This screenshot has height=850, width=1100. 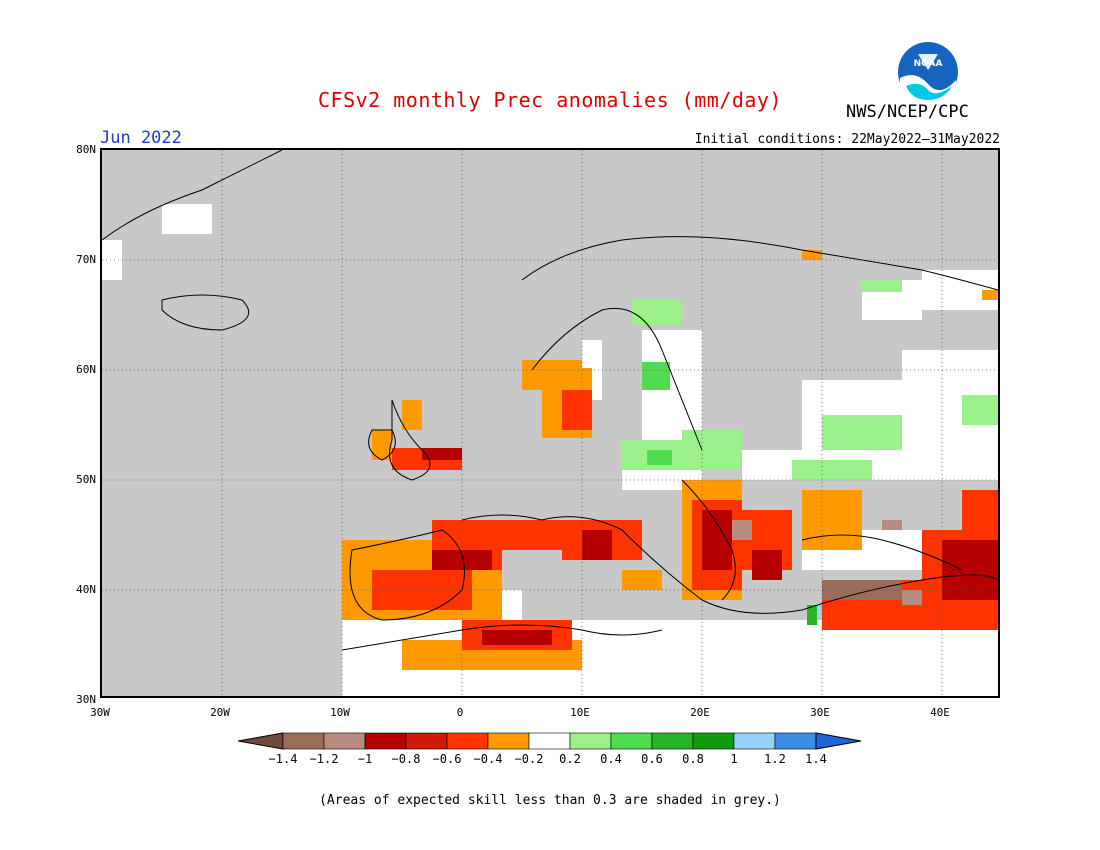 I want to click on colorbar-tick-label: 0.2, so click(x=570, y=759).